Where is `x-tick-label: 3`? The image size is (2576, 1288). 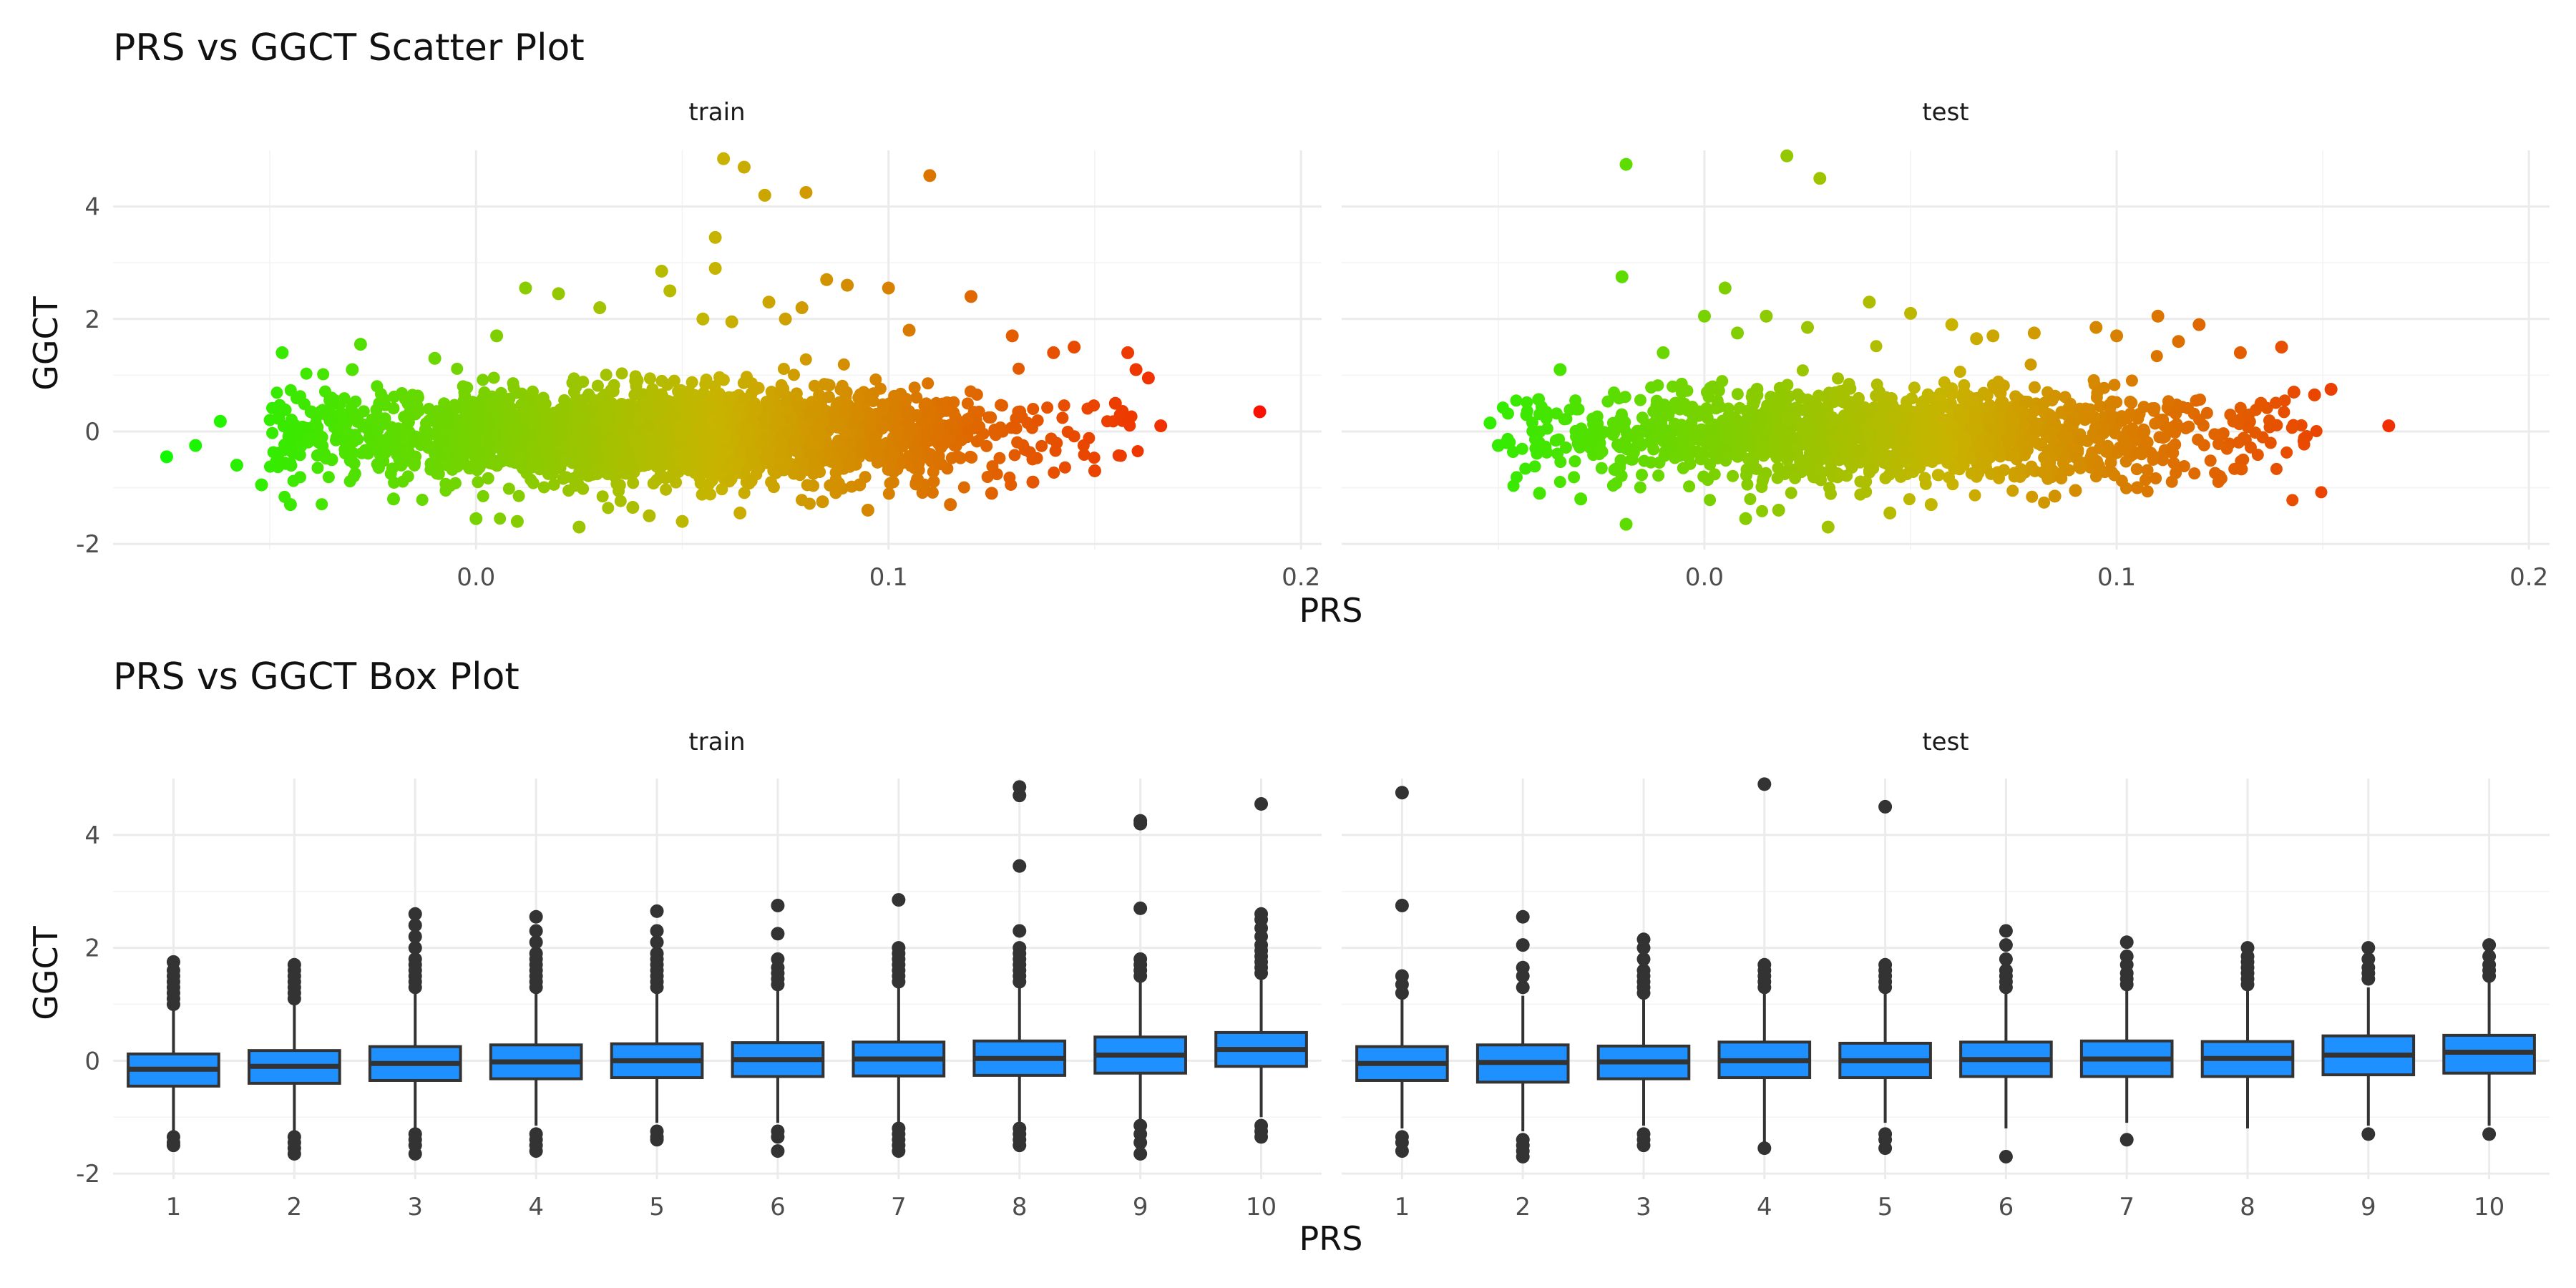 x-tick-label: 3 is located at coordinates (415, 1207).